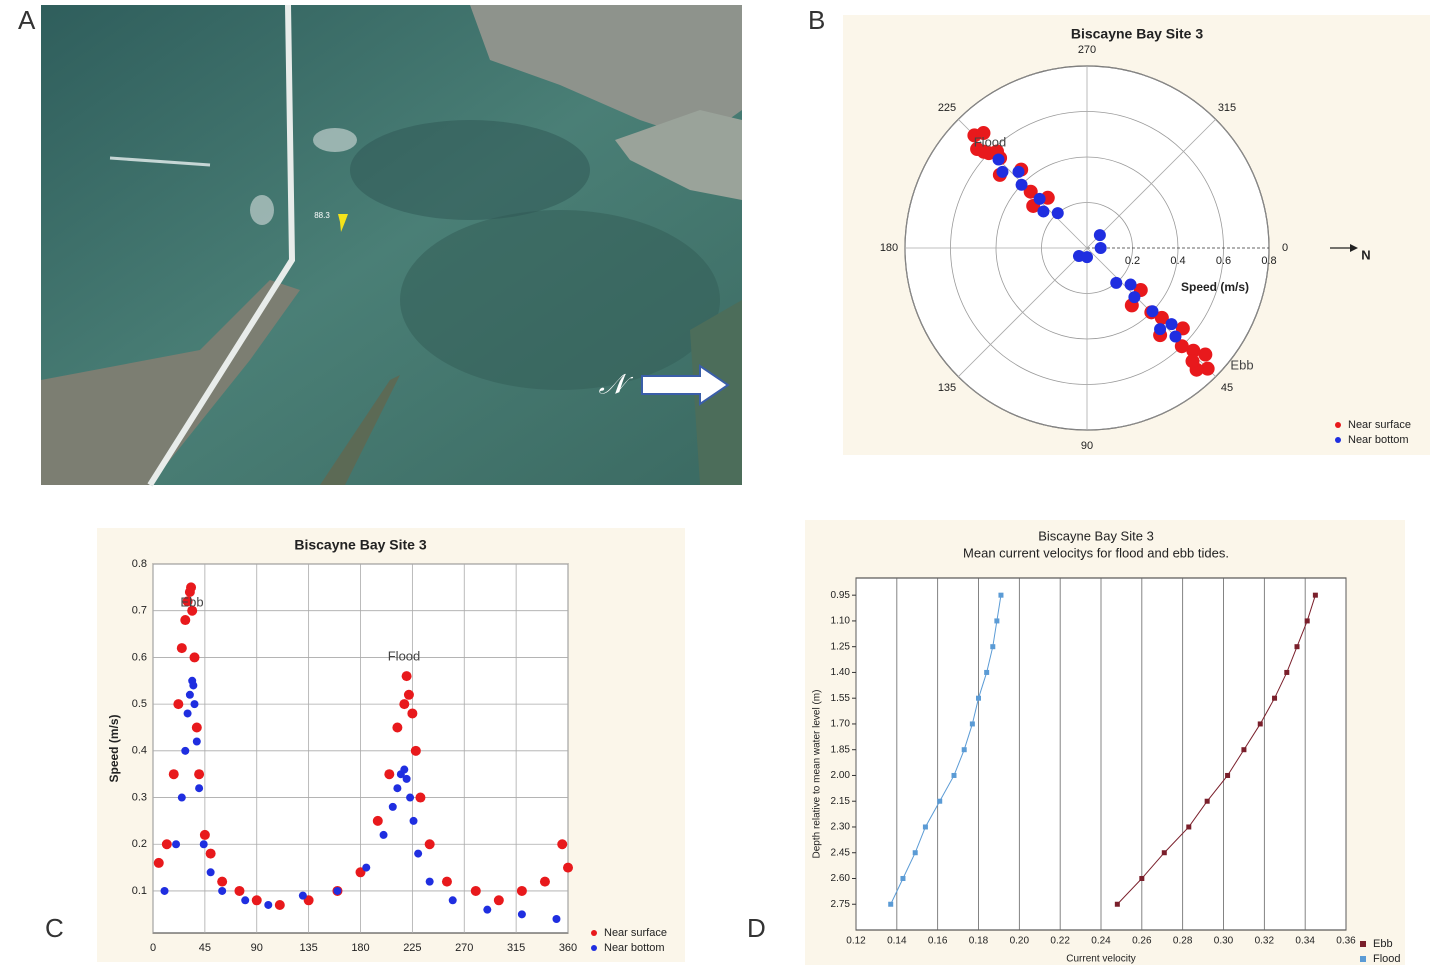 The height and width of the screenshot is (967, 1437). I want to click on y-axis-label: Speed (m/s), so click(114, 748).